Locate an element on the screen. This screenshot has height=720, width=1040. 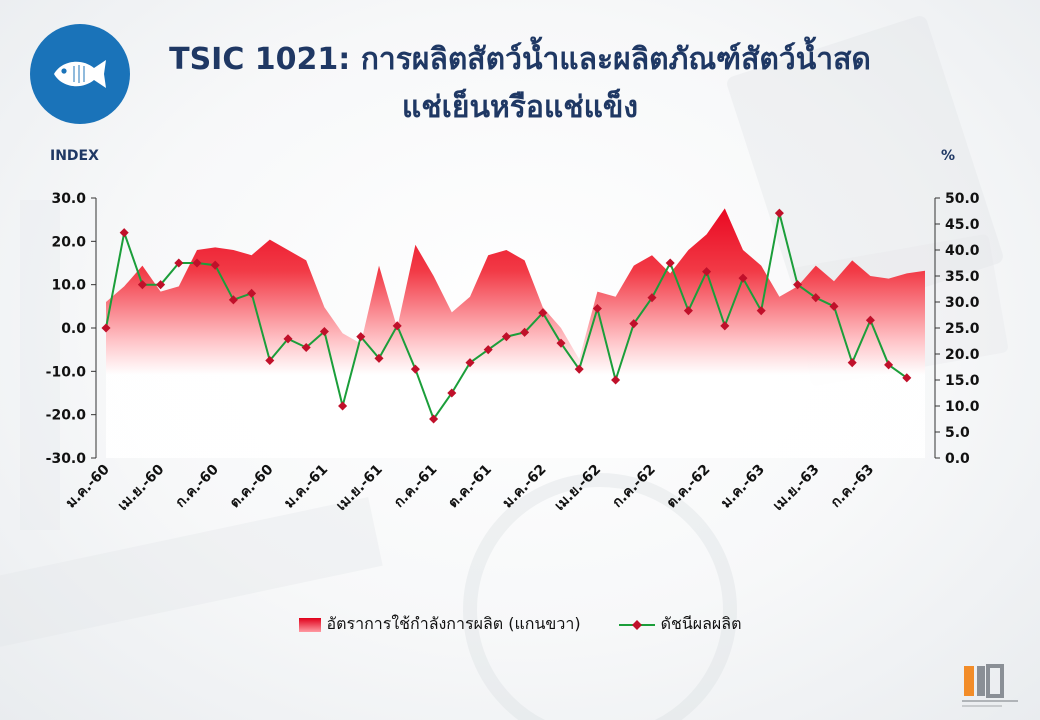
right-axis-tick-label: 35.0 is located at coordinates (962, 277).